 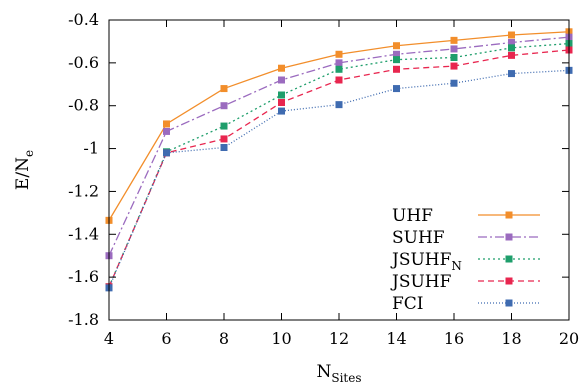 What do you see at coordinates (83, 233) in the screenshot?
I see `y-tick-label: -1.4` at bounding box center [83, 233].